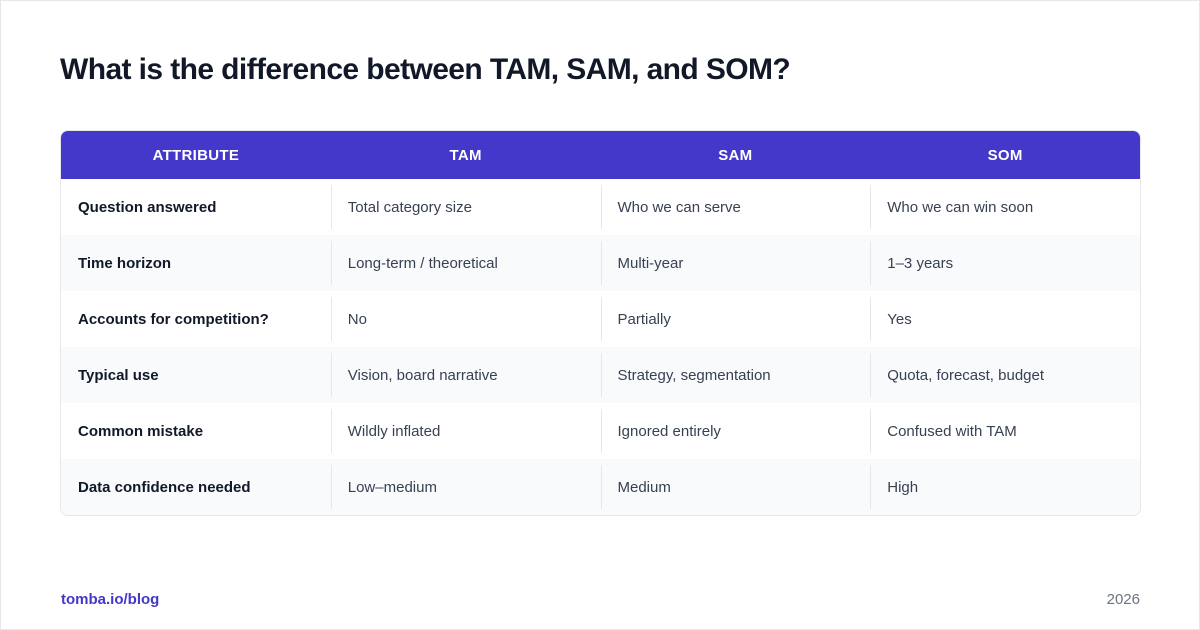  What do you see at coordinates (1123, 599) in the screenshot?
I see `footer-year: 2026` at bounding box center [1123, 599].